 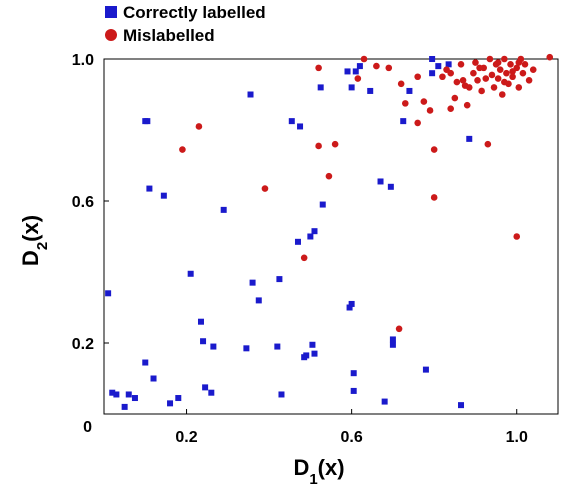 What do you see at coordinates (87, 427) in the screenshot?
I see `origin-label: 0` at bounding box center [87, 427].